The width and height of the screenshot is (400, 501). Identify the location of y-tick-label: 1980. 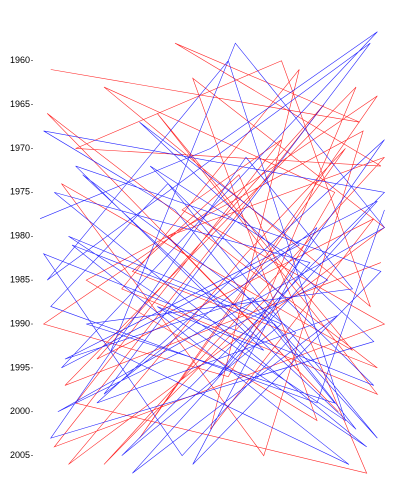
(20, 236).